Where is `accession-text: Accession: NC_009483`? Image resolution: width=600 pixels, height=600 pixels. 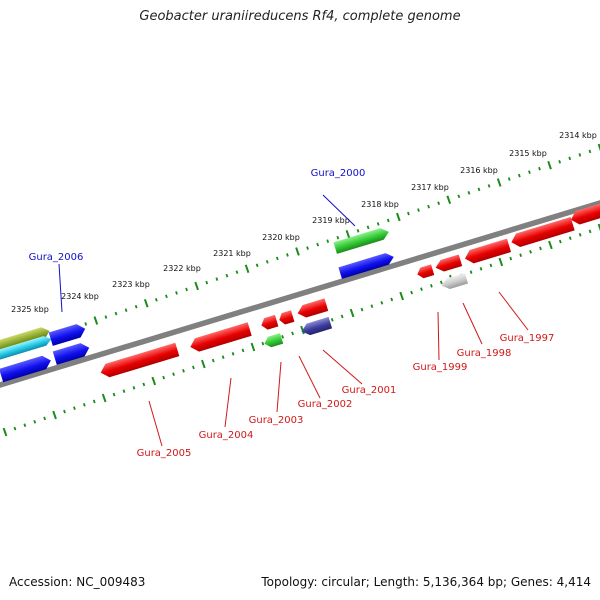
accession-text: Accession: NC_009483 is located at coordinates (77, 582).